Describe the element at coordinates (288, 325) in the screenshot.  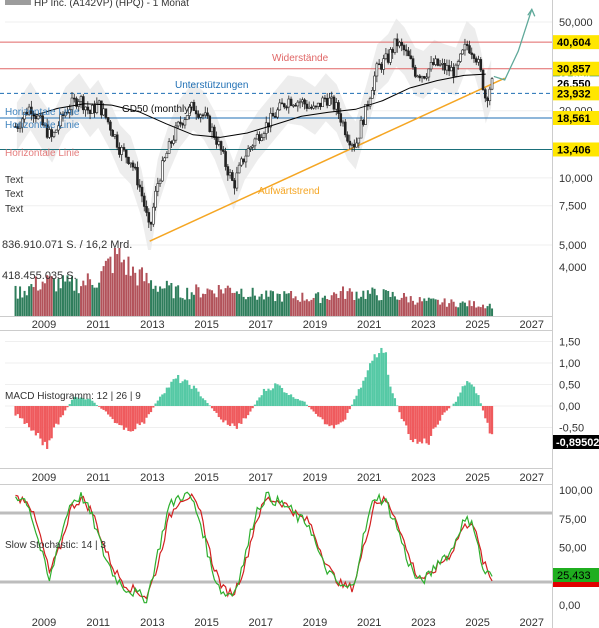
I see `x-axis-price: 2009 2011 2013 2015 2017 2019 2021 2023 2025 2027` at that location.